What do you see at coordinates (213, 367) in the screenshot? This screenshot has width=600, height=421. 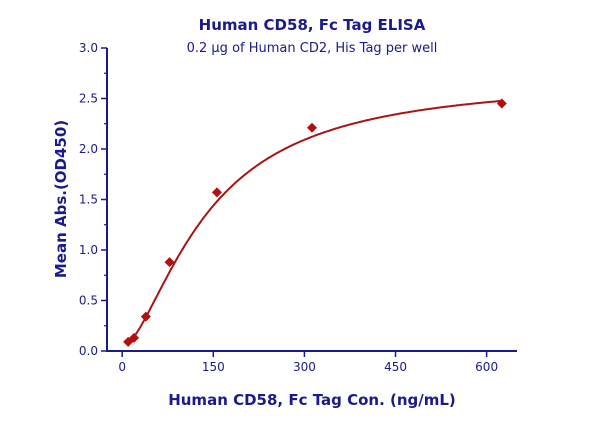 I see `x-tick-label: 150` at bounding box center [213, 367].